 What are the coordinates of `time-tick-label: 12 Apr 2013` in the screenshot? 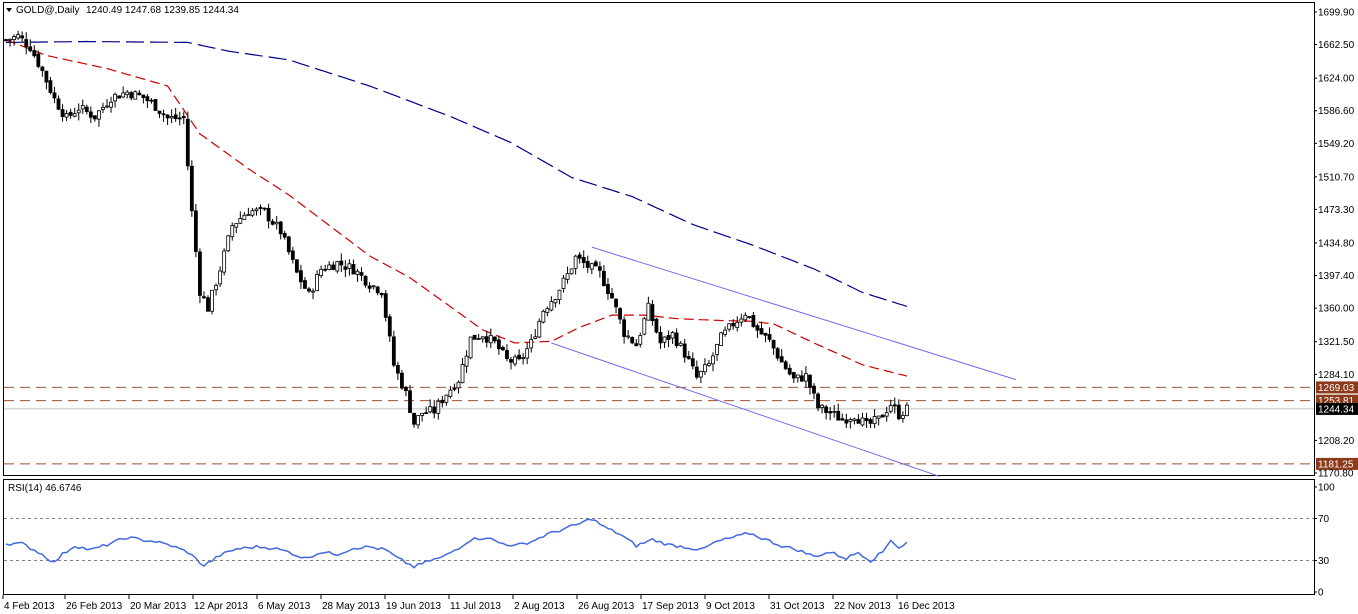 It's located at (221, 606).